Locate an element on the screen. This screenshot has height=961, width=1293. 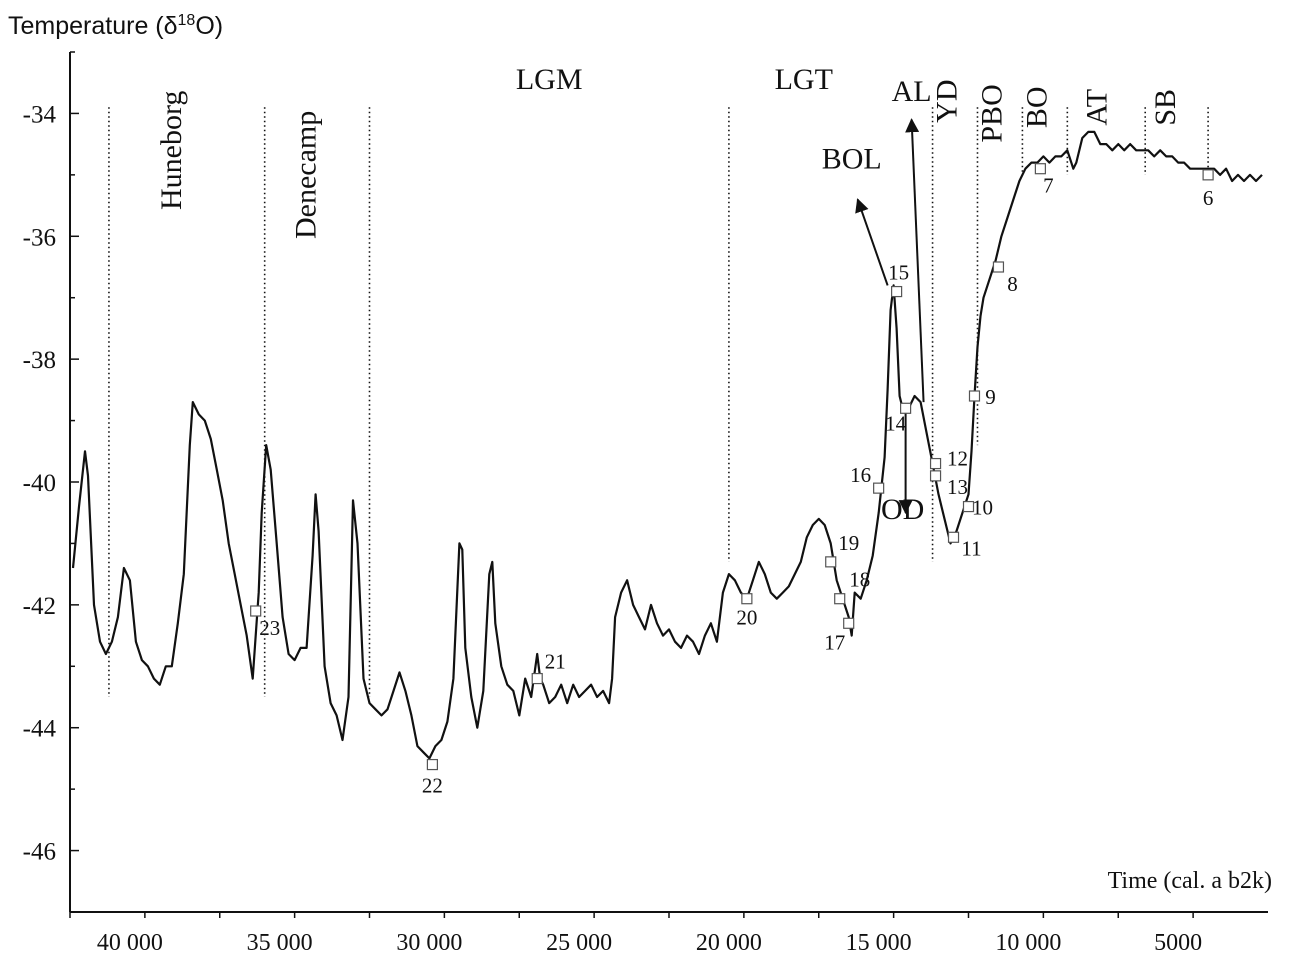
x-tick-label: 40 000 is located at coordinates (130, 943).